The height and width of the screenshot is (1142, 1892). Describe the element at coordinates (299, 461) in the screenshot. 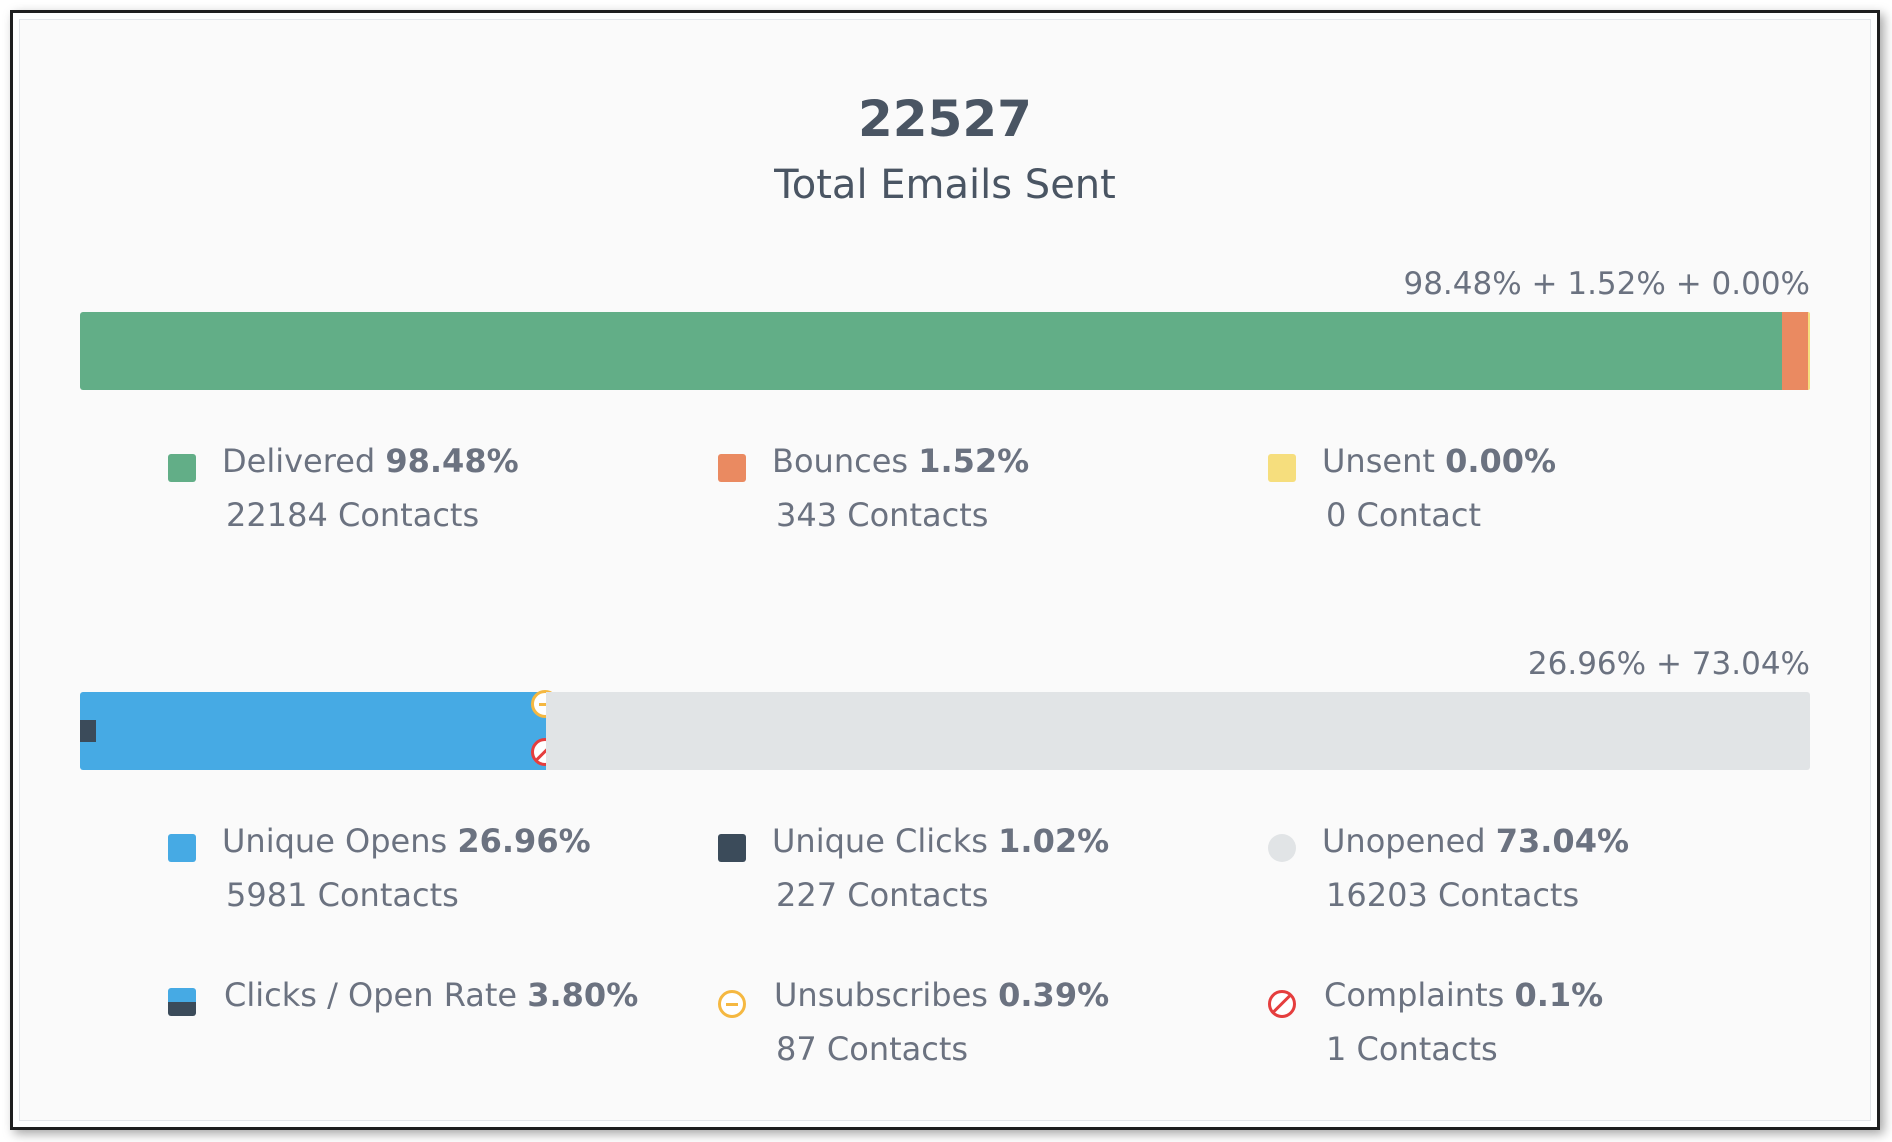

I see `delivered-label: Delivered` at that location.